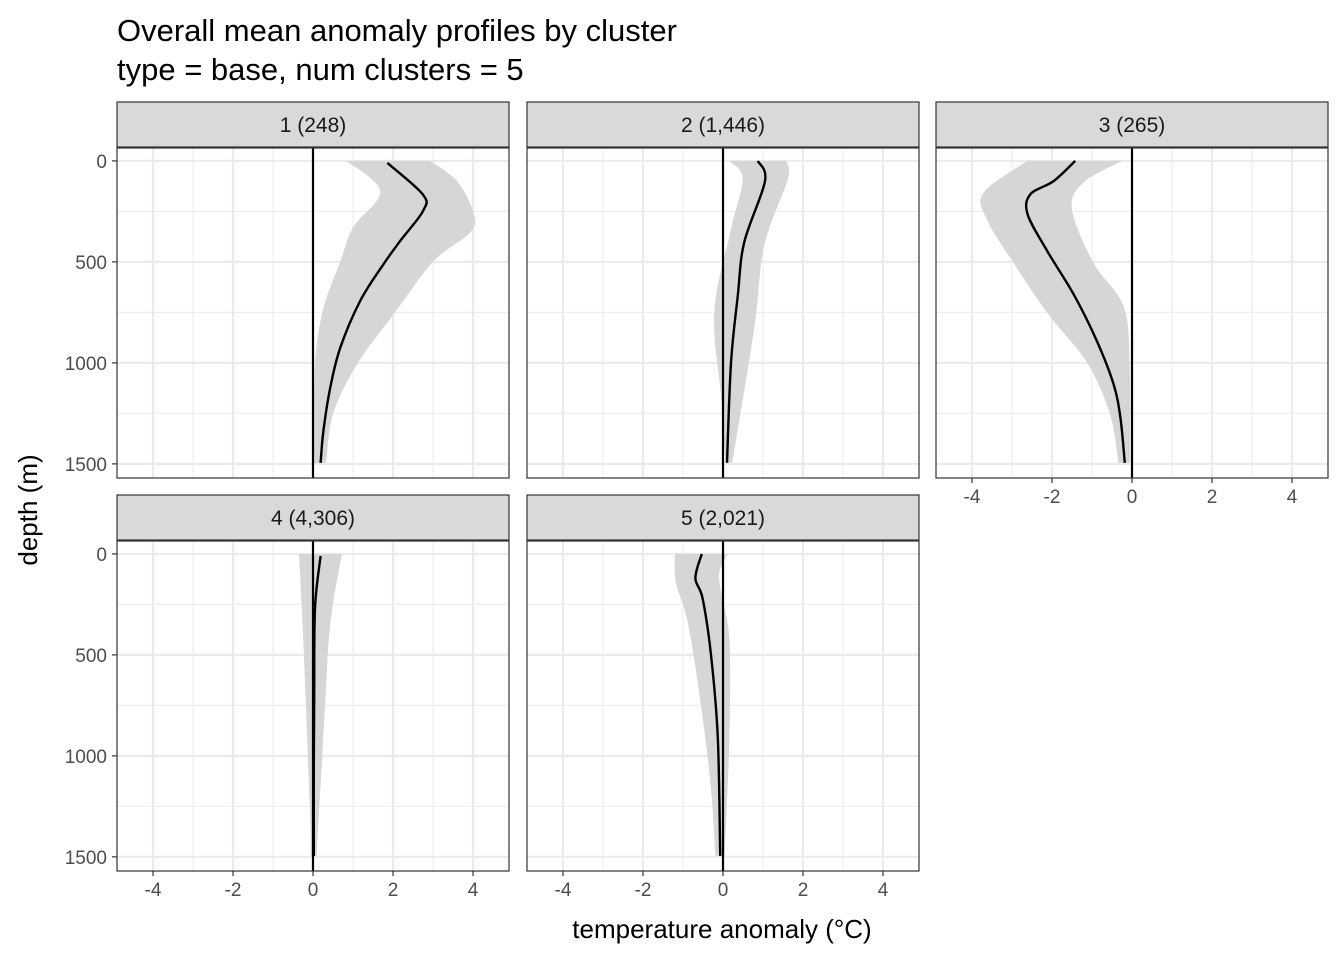 The width and height of the screenshot is (1344, 965). What do you see at coordinates (721, 929) in the screenshot?
I see `x-axis-title: temperature anomaly (°C)` at bounding box center [721, 929].